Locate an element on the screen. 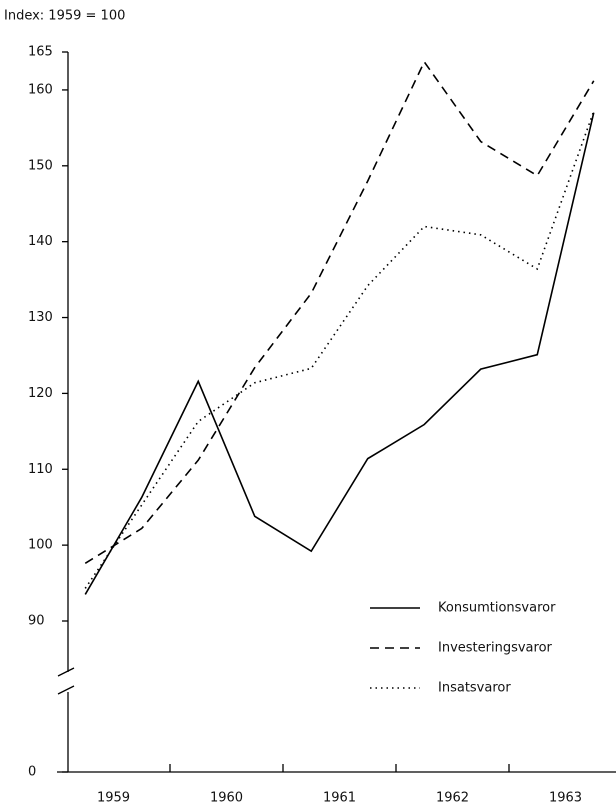 Image resolution: width=616 pixels, height=811 pixels. y-tick-label: 165 is located at coordinates (40, 52).